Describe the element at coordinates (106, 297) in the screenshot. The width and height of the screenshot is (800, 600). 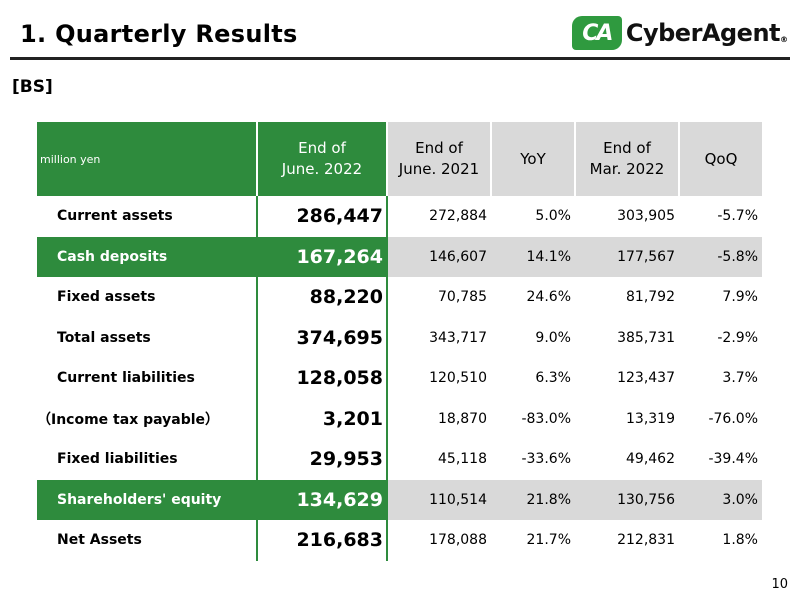
I see `row-label: Fixed assets` at that location.